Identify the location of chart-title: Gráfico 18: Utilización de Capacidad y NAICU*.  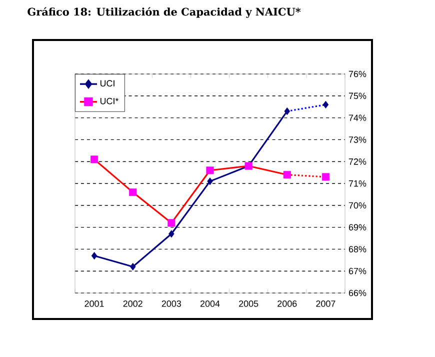
(164, 12).